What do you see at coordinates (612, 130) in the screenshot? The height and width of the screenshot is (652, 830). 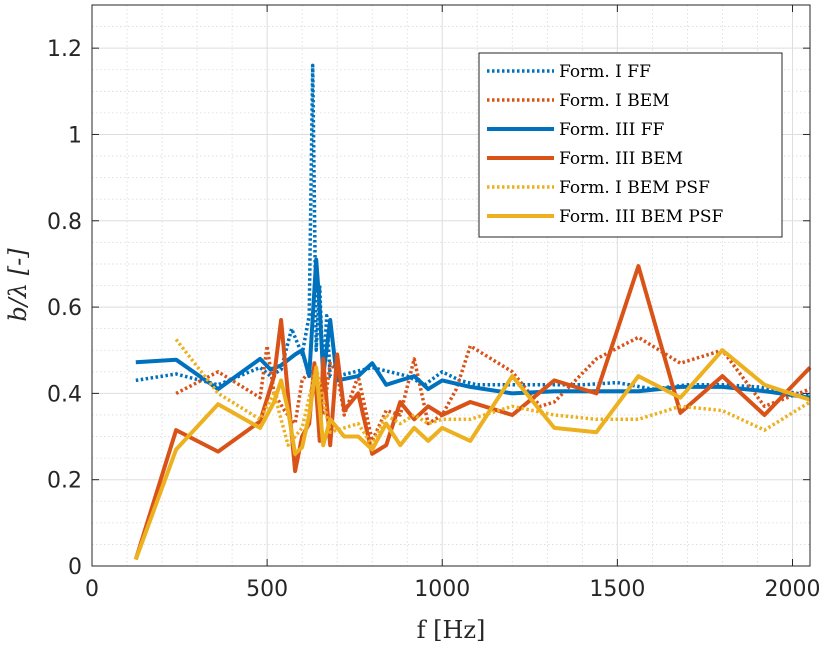 I see `legend-label: Form. III FF` at bounding box center [612, 130].